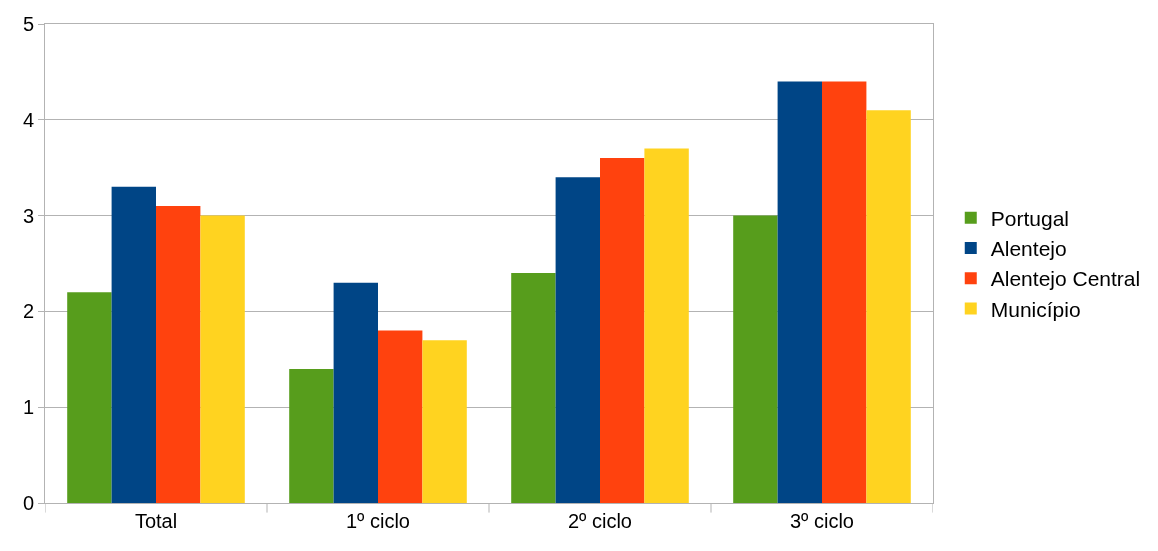 This screenshot has height=551, width=1158. What do you see at coordinates (1029, 218) in the screenshot?
I see `legend-label: Portugal` at bounding box center [1029, 218].